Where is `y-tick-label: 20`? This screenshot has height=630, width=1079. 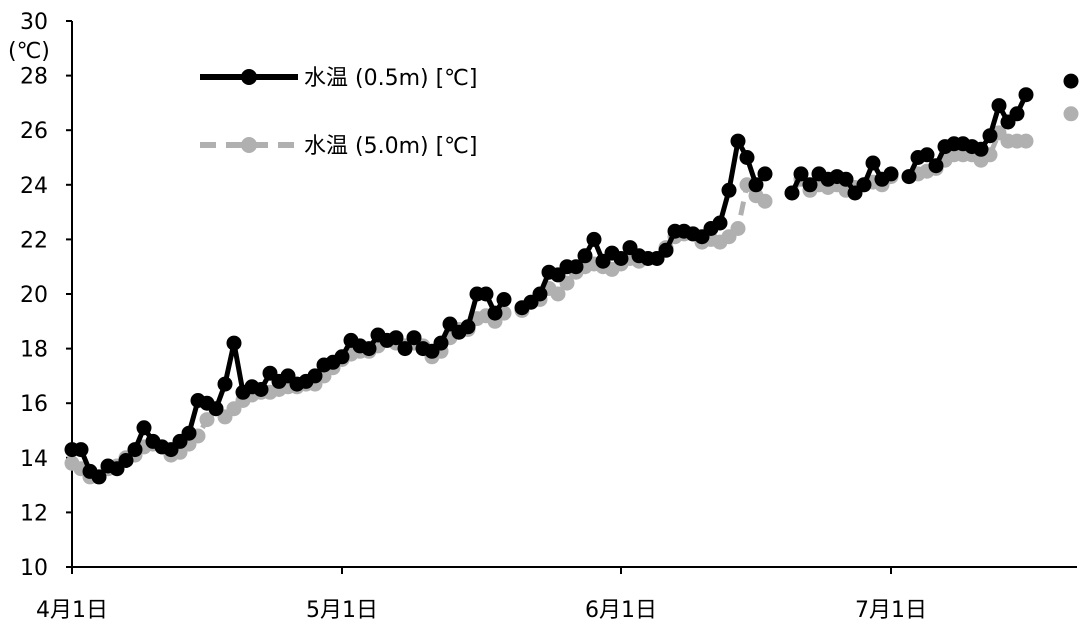 y-tick-label: 20 is located at coordinates (34, 295).